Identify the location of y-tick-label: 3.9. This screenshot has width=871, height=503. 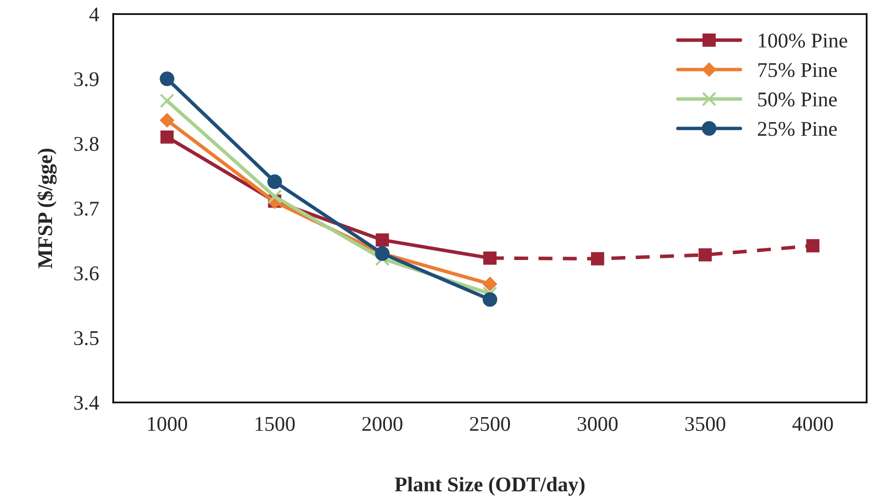
(86, 79).